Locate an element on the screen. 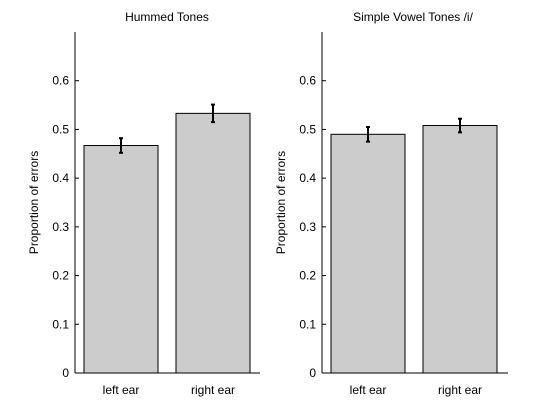 This screenshot has width=560, height=420. chart-title: Simple Vowel Tones /i/ is located at coordinates (413, 17).